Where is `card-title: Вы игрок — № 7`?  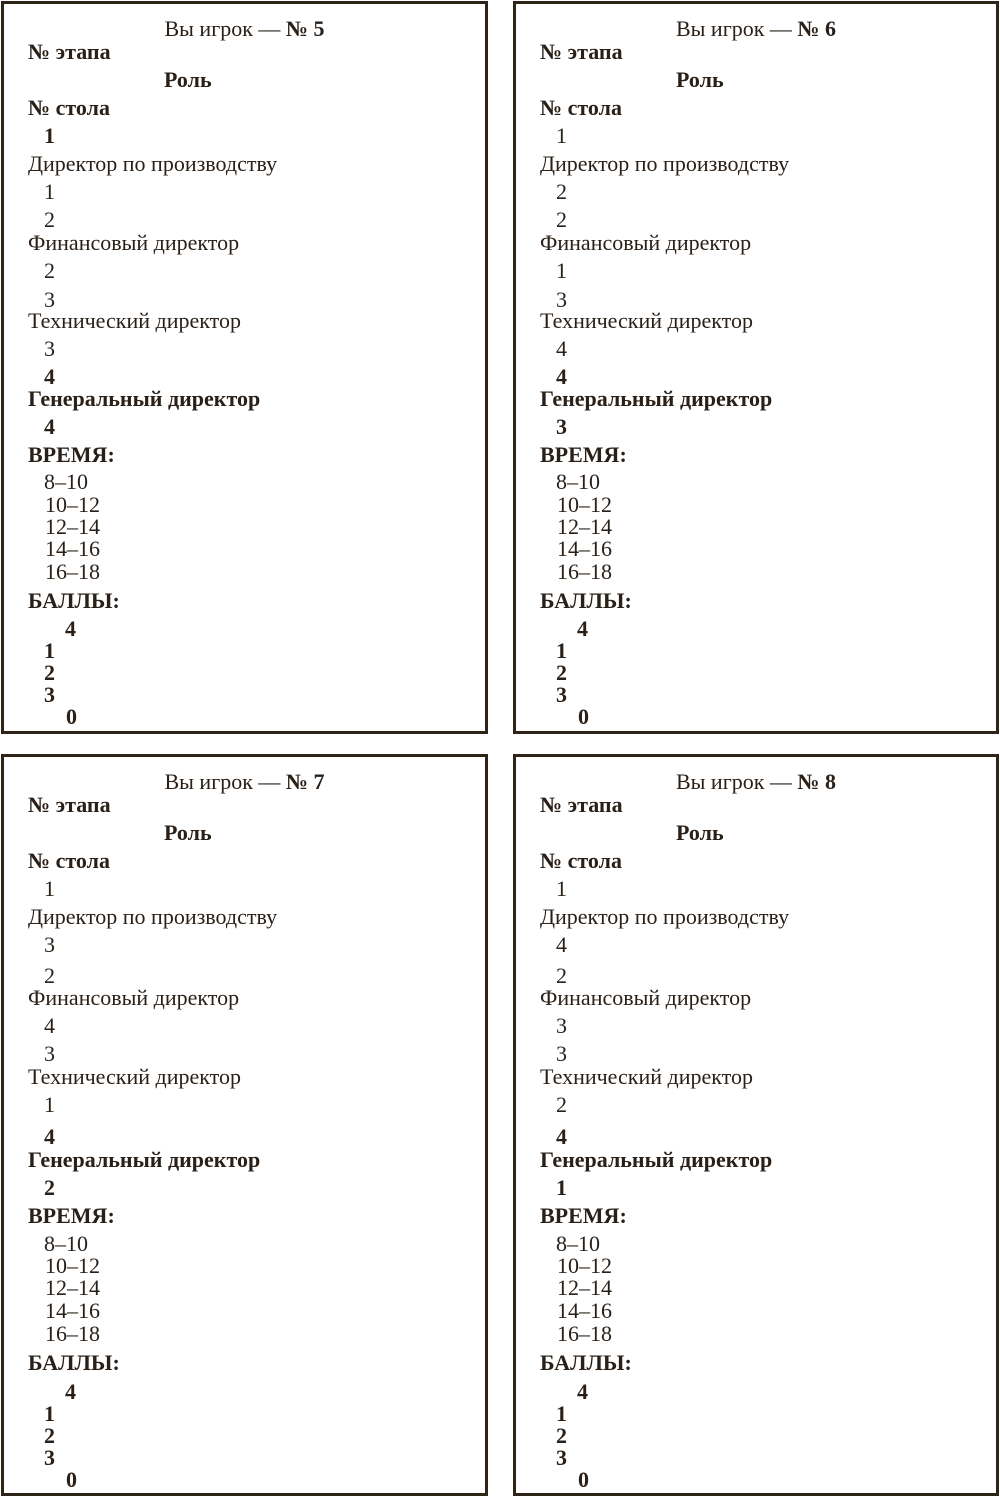 card-title: Вы игрок — № 7 is located at coordinates (244, 782).